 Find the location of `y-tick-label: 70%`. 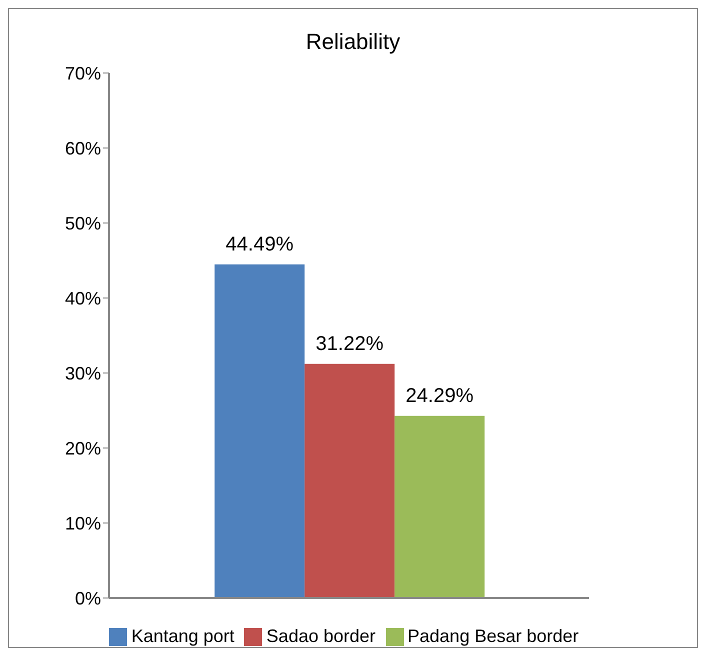

y-tick-label: 70% is located at coordinates (82, 73).